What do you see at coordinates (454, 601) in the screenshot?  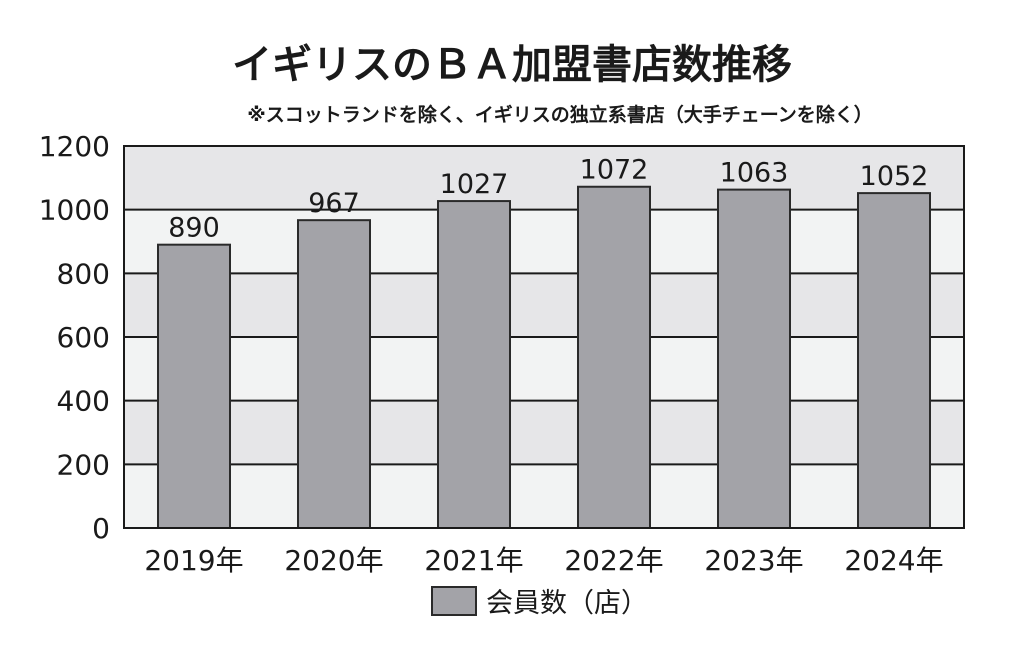 I see `legend-swatch` at bounding box center [454, 601].